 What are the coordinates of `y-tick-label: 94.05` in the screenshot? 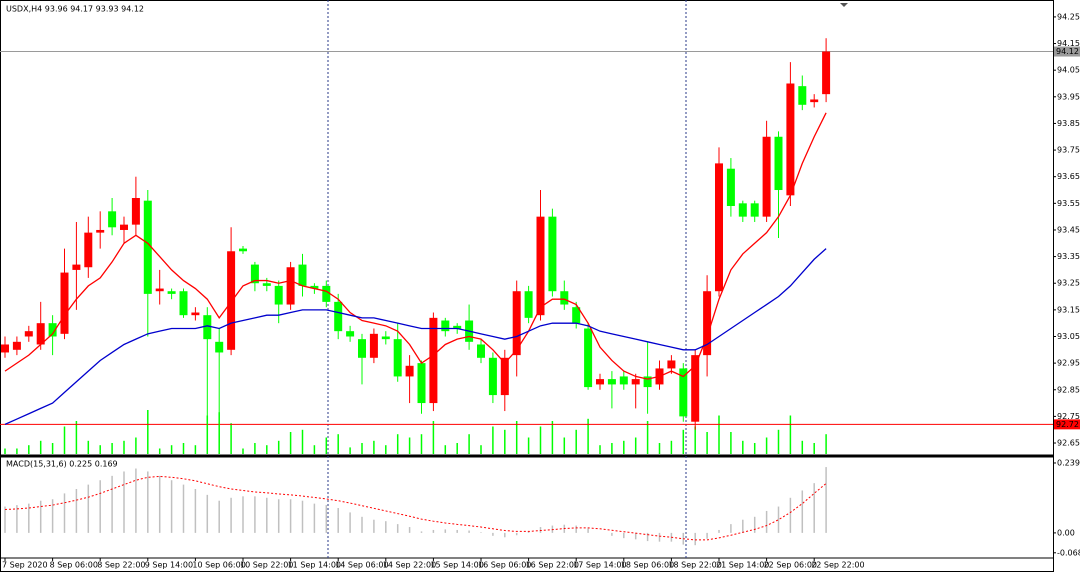 It's located at (1068, 70).